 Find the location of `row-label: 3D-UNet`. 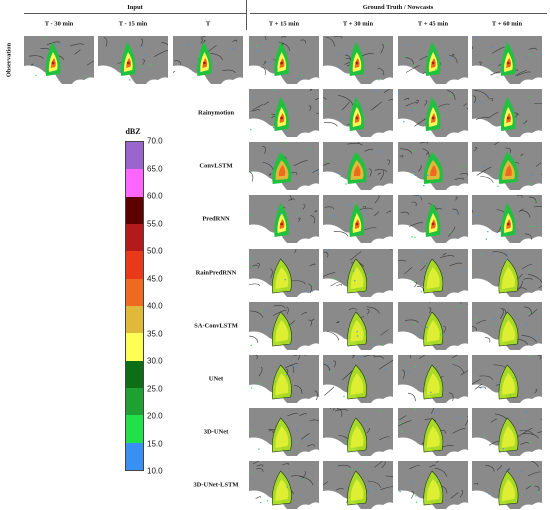

row-label: 3D-UNet is located at coordinates (216, 432).